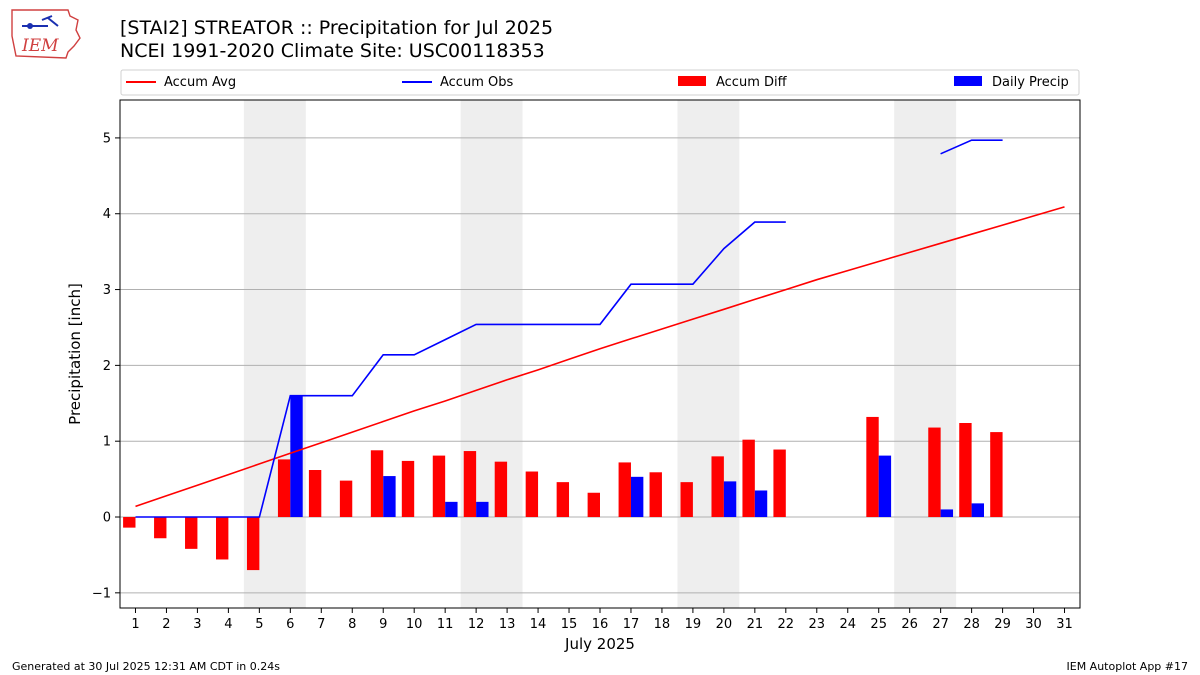 This screenshot has height=675, width=1200. Describe the element at coordinates (599, 644) in the screenshot. I see `x-axis-label: July 2025` at that location.